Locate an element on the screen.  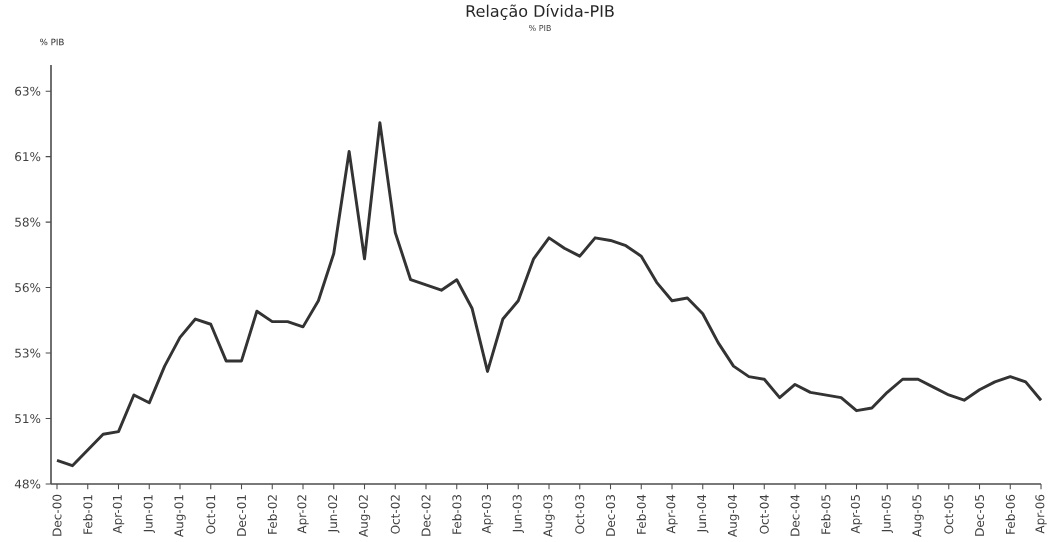
x-tick-label: Apr-05 is located at coordinates (856, 514).